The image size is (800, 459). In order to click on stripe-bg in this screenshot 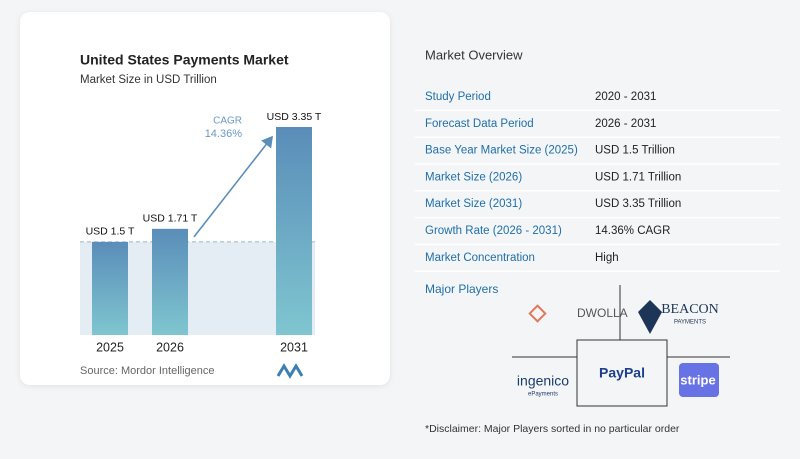, I will do `click(699, 380)`.